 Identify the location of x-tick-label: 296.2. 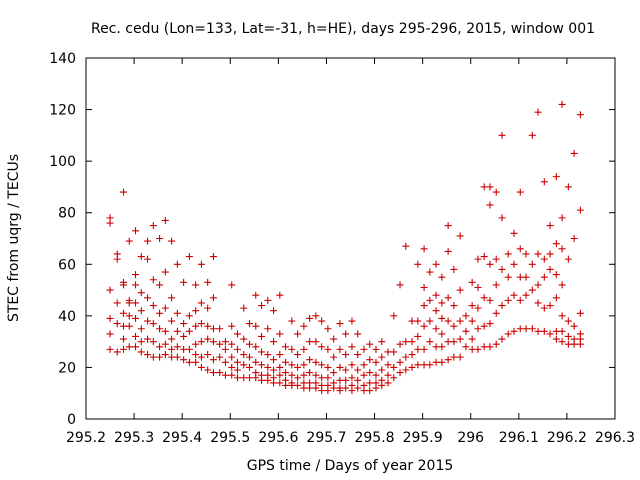
(567, 438).